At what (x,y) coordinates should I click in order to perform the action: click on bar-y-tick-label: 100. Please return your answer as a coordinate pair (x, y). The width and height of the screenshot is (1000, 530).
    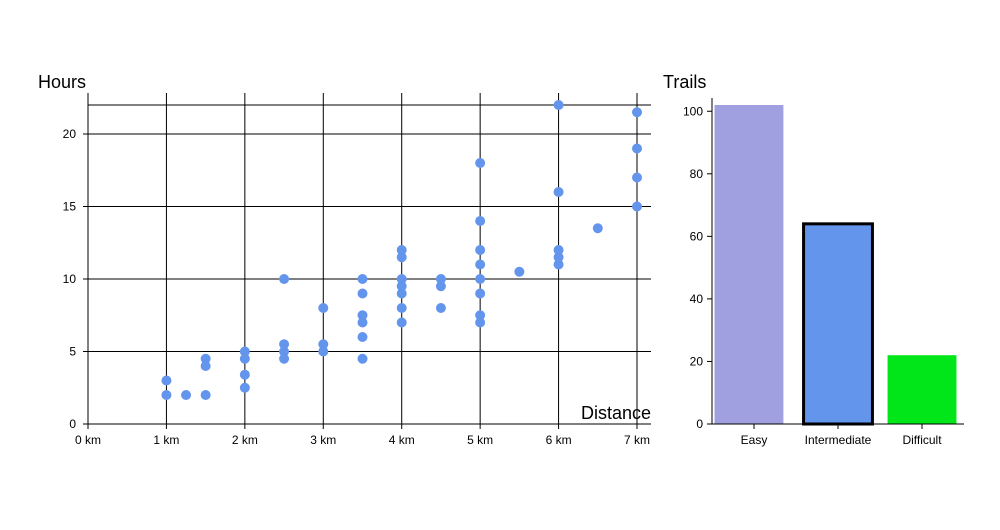
    Looking at the image, I should click on (693, 111).